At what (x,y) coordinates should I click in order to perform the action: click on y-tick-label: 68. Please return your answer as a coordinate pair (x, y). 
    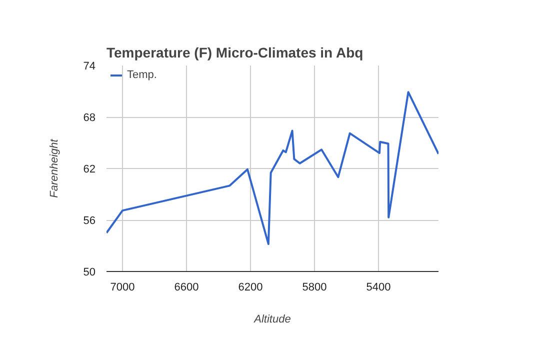
    Looking at the image, I should click on (89, 118).